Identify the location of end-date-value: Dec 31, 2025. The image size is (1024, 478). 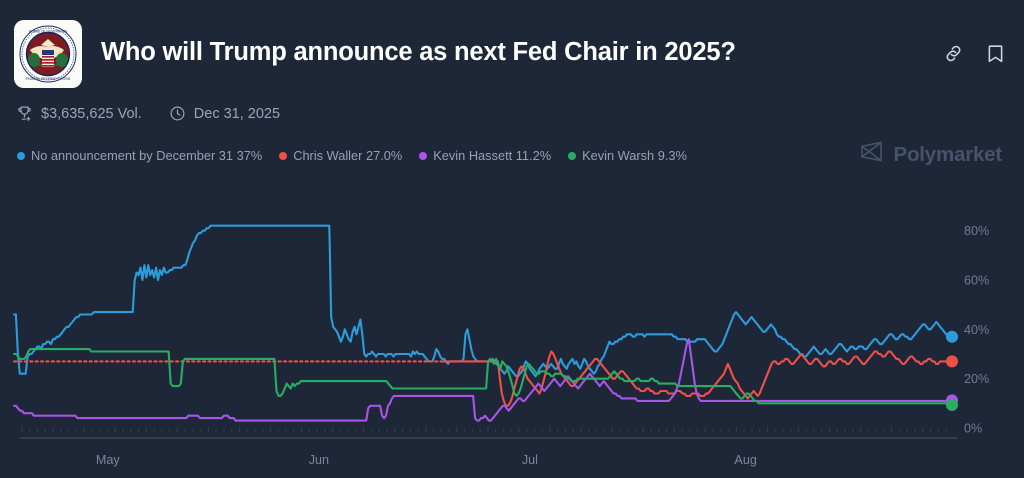
(237, 113).